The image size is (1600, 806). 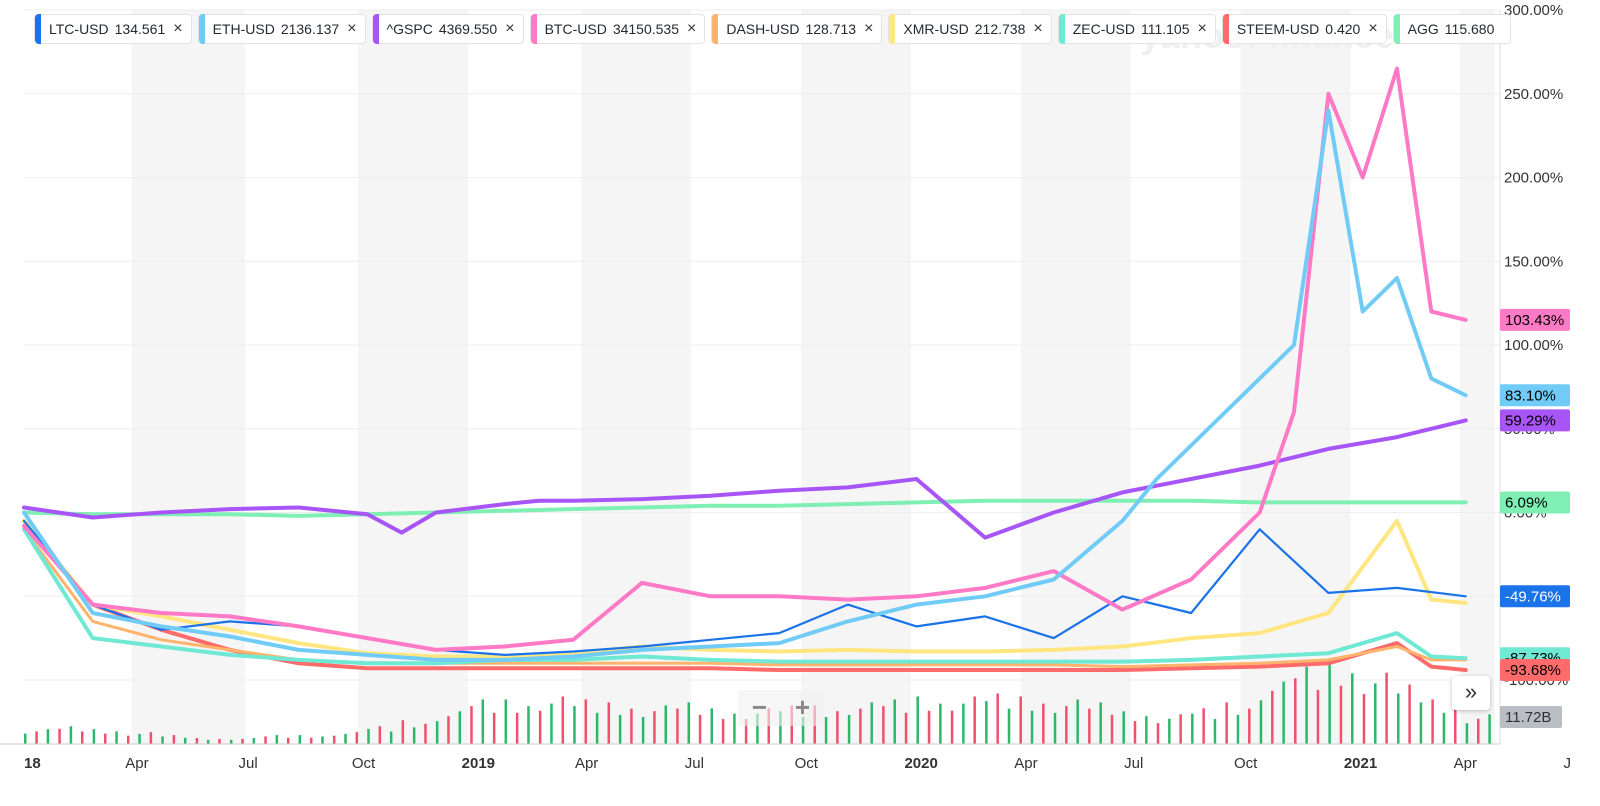 I want to click on legend-chip: STEEM-USD 0.420 ×, so click(x=1304, y=29).